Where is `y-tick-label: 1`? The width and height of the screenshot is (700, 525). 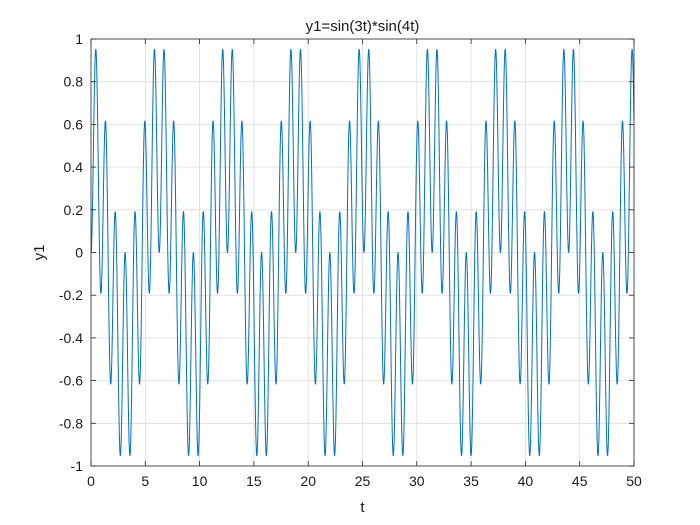
y-tick-label: 1 is located at coordinates (79, 39).